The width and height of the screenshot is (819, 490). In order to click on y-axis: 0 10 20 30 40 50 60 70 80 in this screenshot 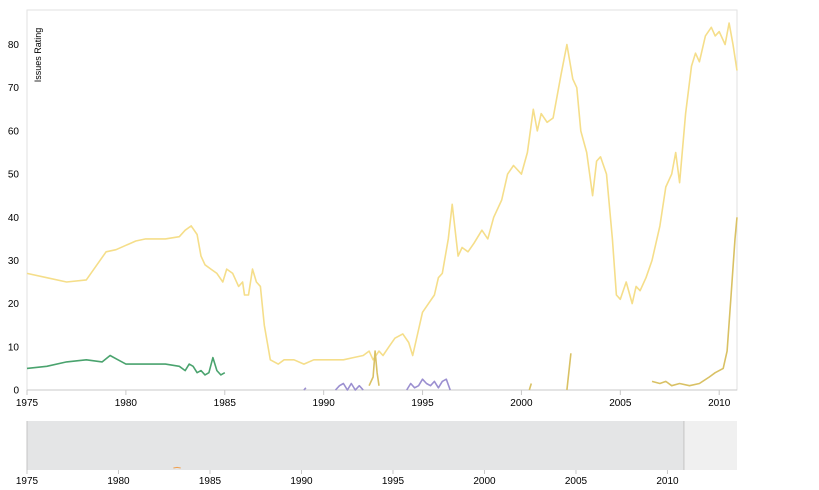, I will do `click(14, 218)`.